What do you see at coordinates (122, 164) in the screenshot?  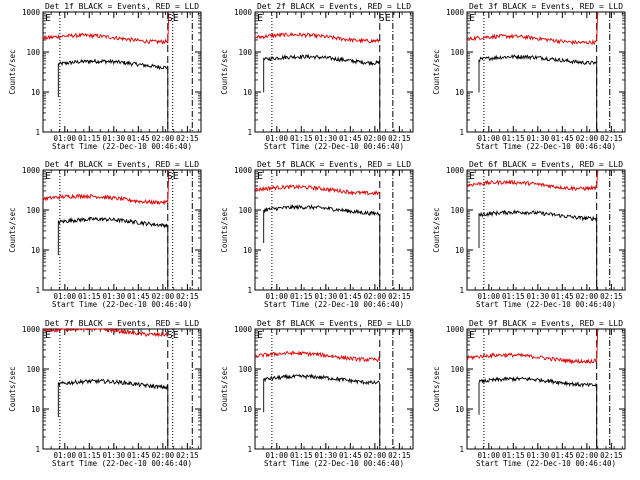 I see `panel-title: Det 4f BLACK = Events, RED = LLD` at bounding box center [122, 164].